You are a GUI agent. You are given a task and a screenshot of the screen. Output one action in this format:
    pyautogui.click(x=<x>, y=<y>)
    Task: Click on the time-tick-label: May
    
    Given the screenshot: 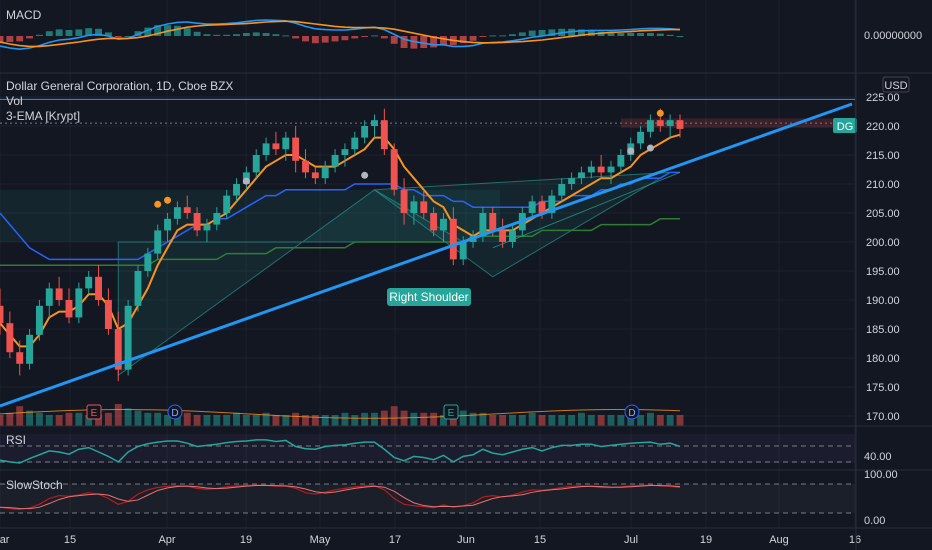 What is the action you would take?
    pyautogui.click(x=320, y=540)
    